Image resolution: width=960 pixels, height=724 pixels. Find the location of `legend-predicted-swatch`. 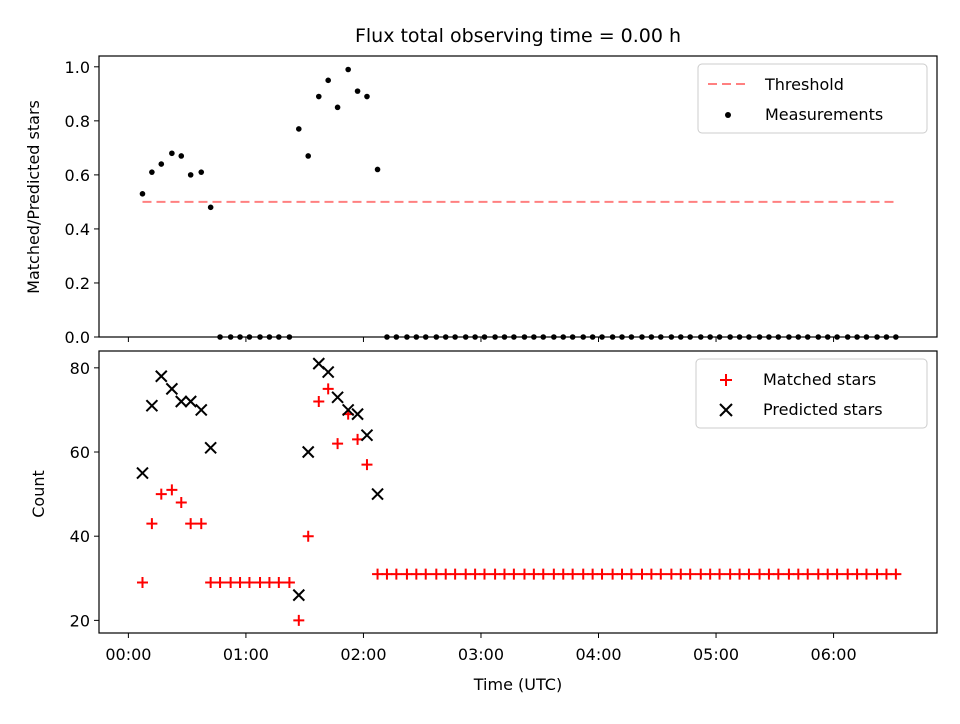

legend-predicted-swatch is located at coordinates (726, 410).